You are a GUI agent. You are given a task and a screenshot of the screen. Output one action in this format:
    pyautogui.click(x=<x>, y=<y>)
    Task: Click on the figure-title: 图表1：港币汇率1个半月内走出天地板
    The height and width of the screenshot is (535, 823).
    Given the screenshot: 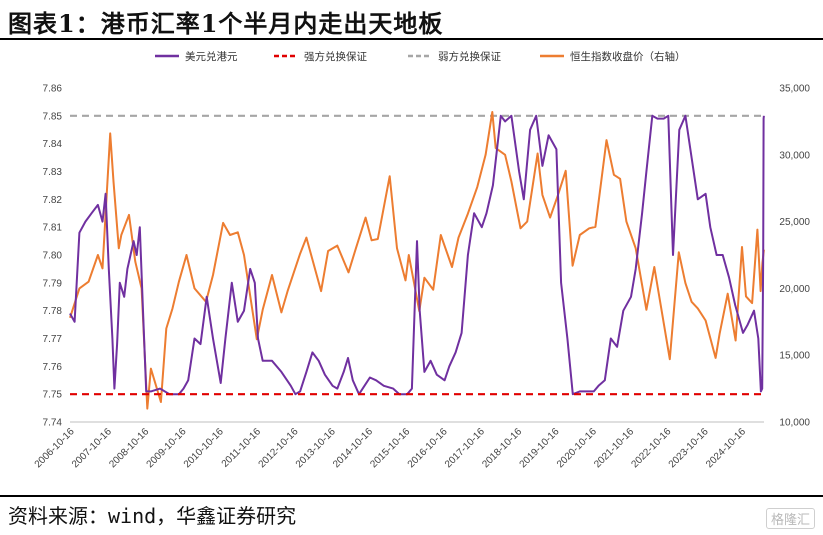 What is the action you would take?
    pyautogui.click(x=226, y=23)
    